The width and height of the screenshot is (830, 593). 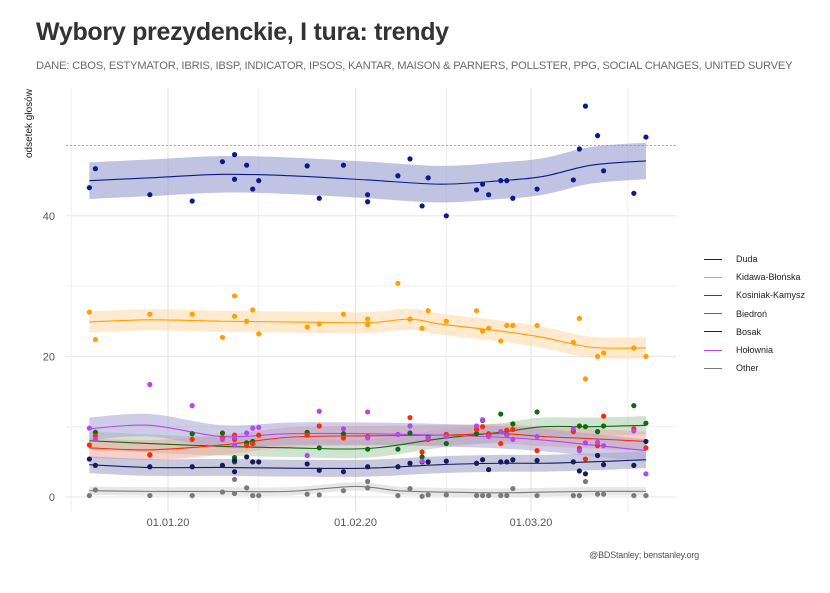 What do you see at coordinates (713, 368) in the screenshot?
I see `legend-swatch-other` at bounding box center [713, 368].